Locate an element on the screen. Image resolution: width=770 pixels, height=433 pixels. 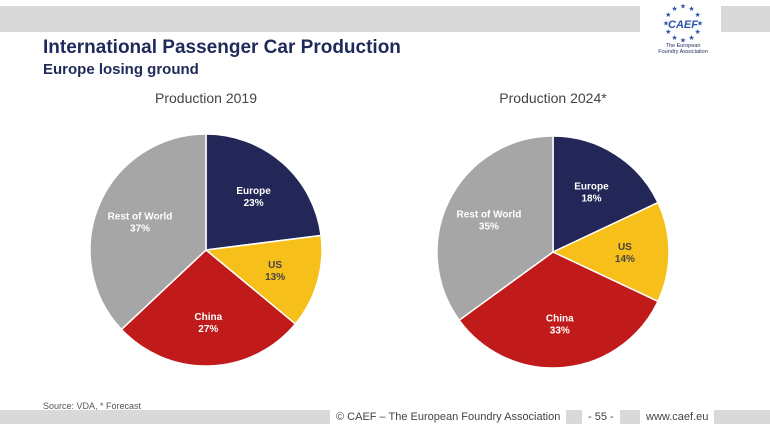
logo-caption: The European Foundry Association is located at coordinates (683, 49).